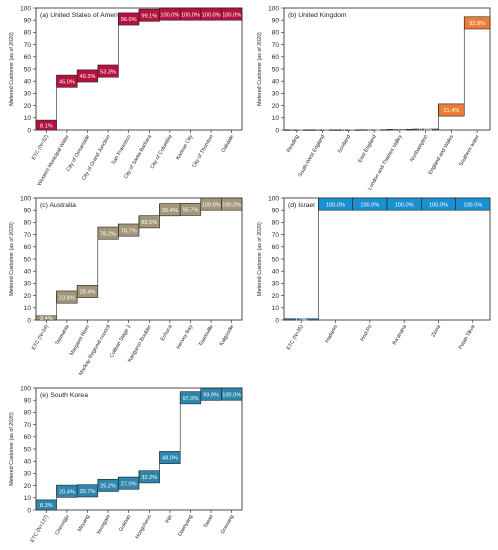  I want to click on panel-title: (e) South Korea, so click(64, 395).